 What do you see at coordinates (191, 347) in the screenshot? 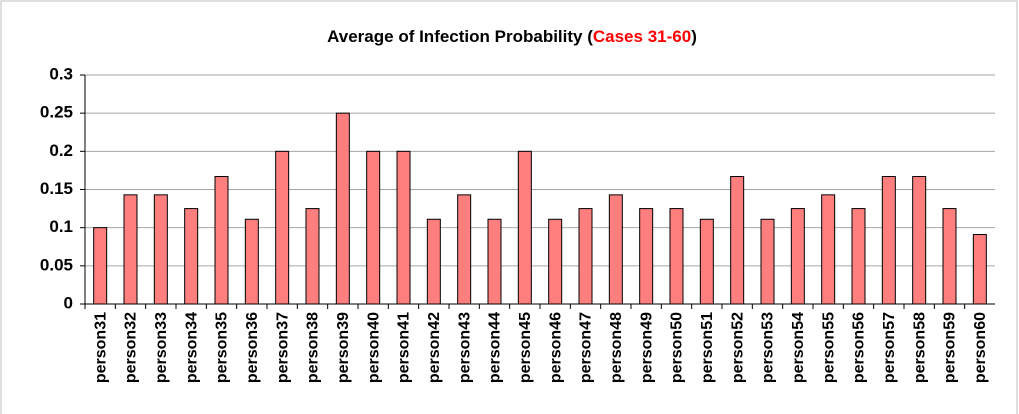
I see `x-tick-label: person34` at bounding box center [191, 347].